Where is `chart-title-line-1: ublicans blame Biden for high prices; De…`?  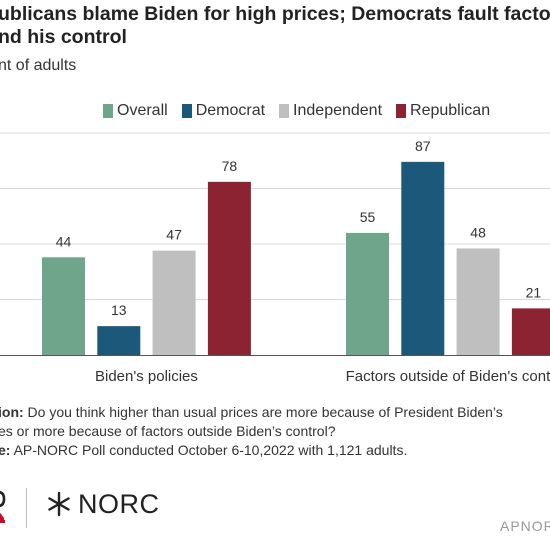 chart-title-line-1: ublicans blame Biden for high prices; De… is located at coordinates (275, 14).